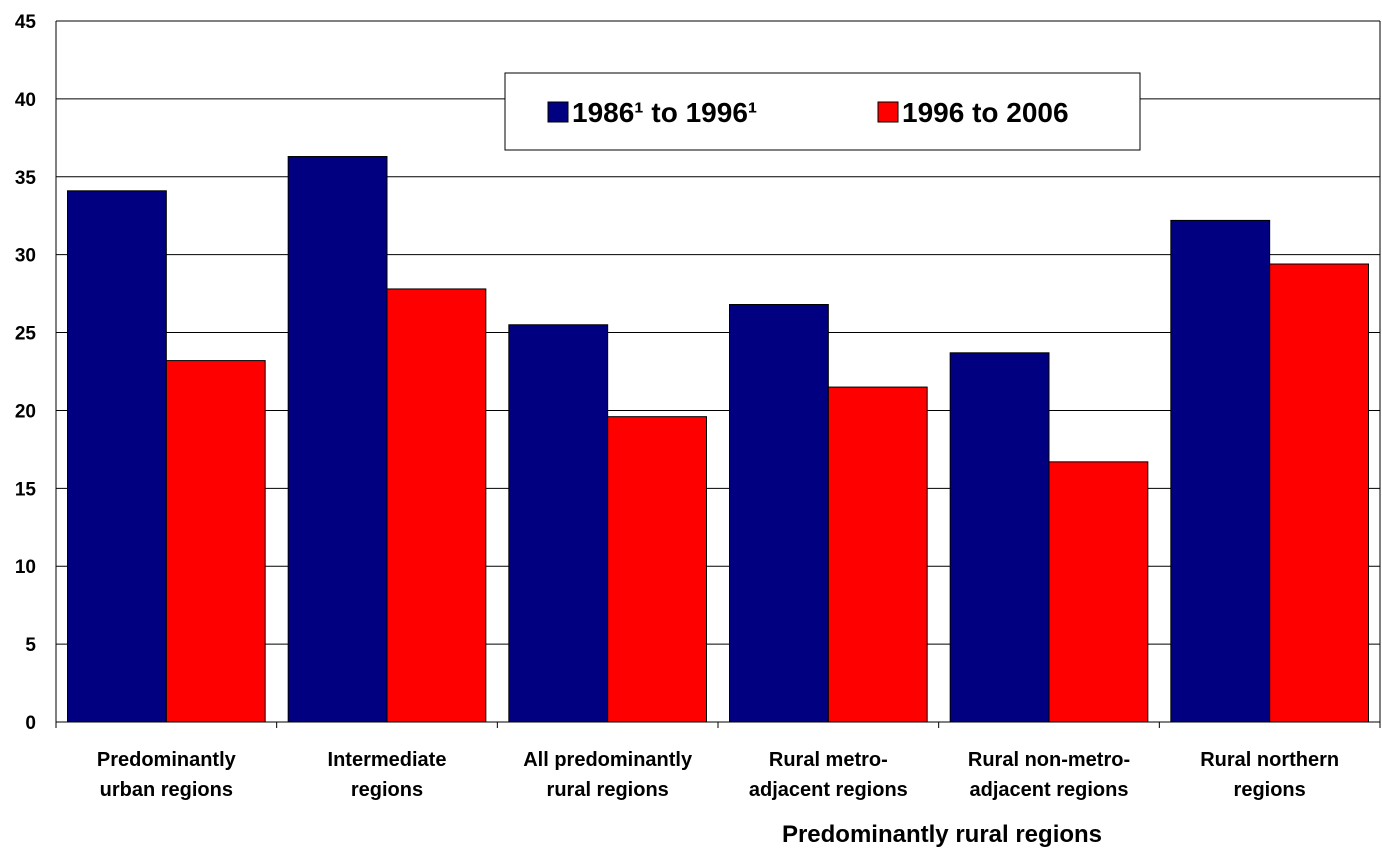 This screenshot has height=852, width=1382. I want to click on category-label-4-line-0: Rural non-metro-, so click(1049, 760).